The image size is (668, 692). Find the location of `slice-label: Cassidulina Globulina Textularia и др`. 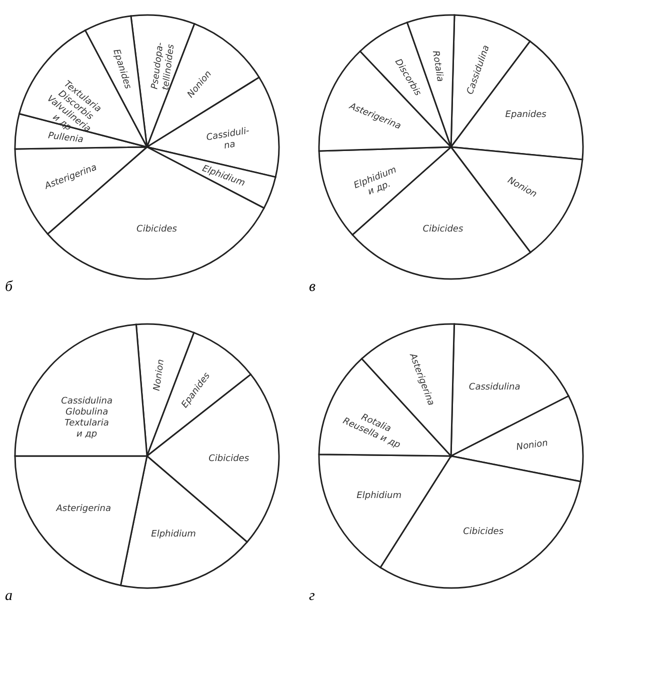

slice-label: Cassidulina Globulina Textularia и др is located at coordinates (86, 418).